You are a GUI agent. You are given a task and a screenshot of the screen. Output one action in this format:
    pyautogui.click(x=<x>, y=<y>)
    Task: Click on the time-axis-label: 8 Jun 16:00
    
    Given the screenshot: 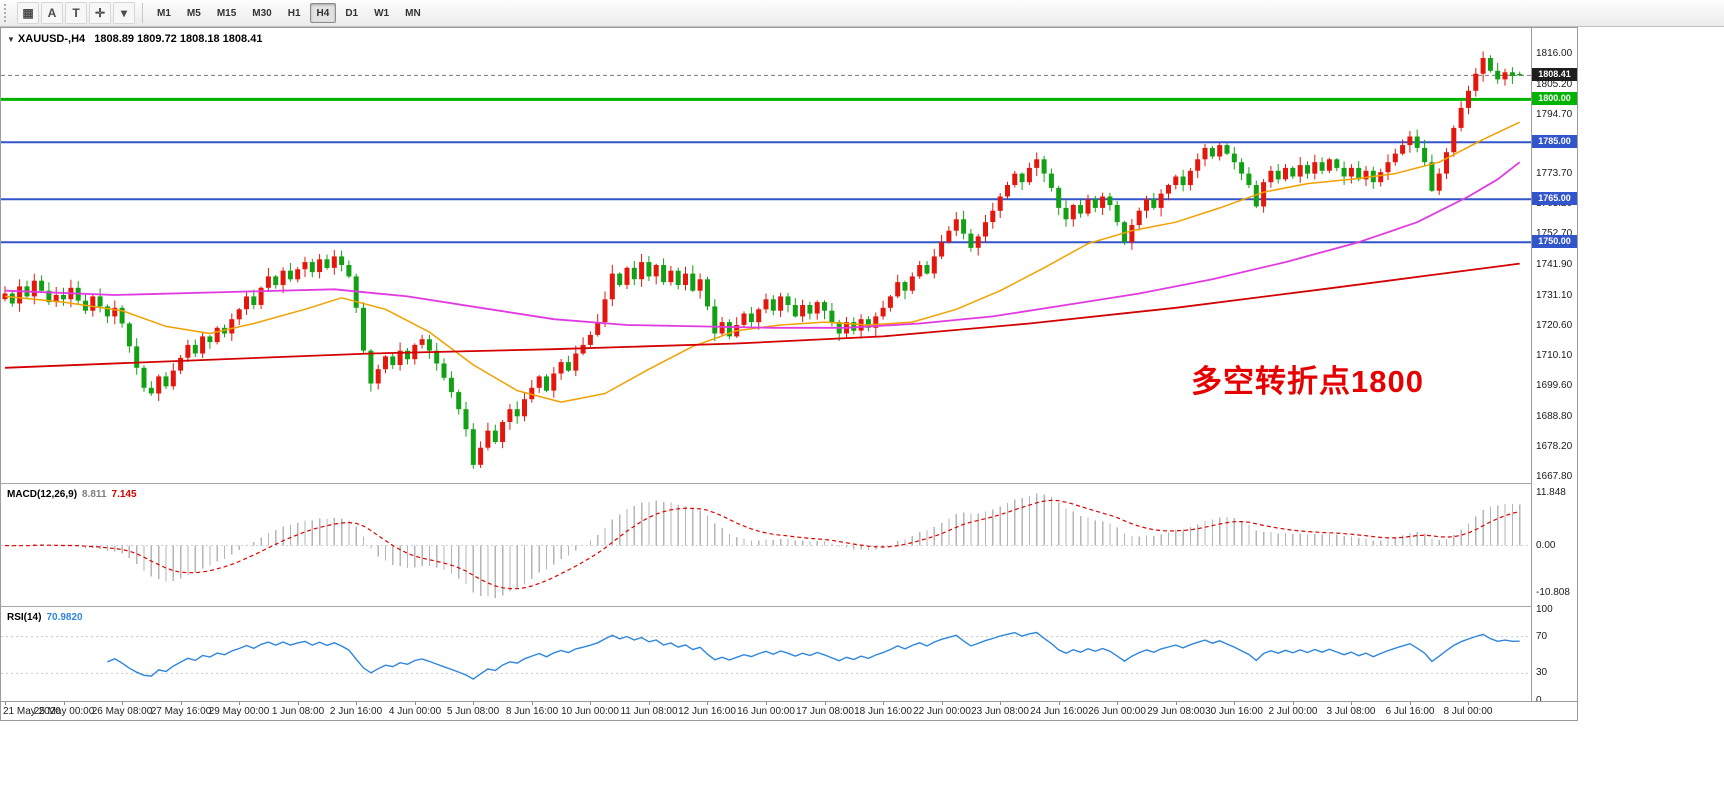 What is the action you would take?
    pyautogui.click(x=532, y=711)
    